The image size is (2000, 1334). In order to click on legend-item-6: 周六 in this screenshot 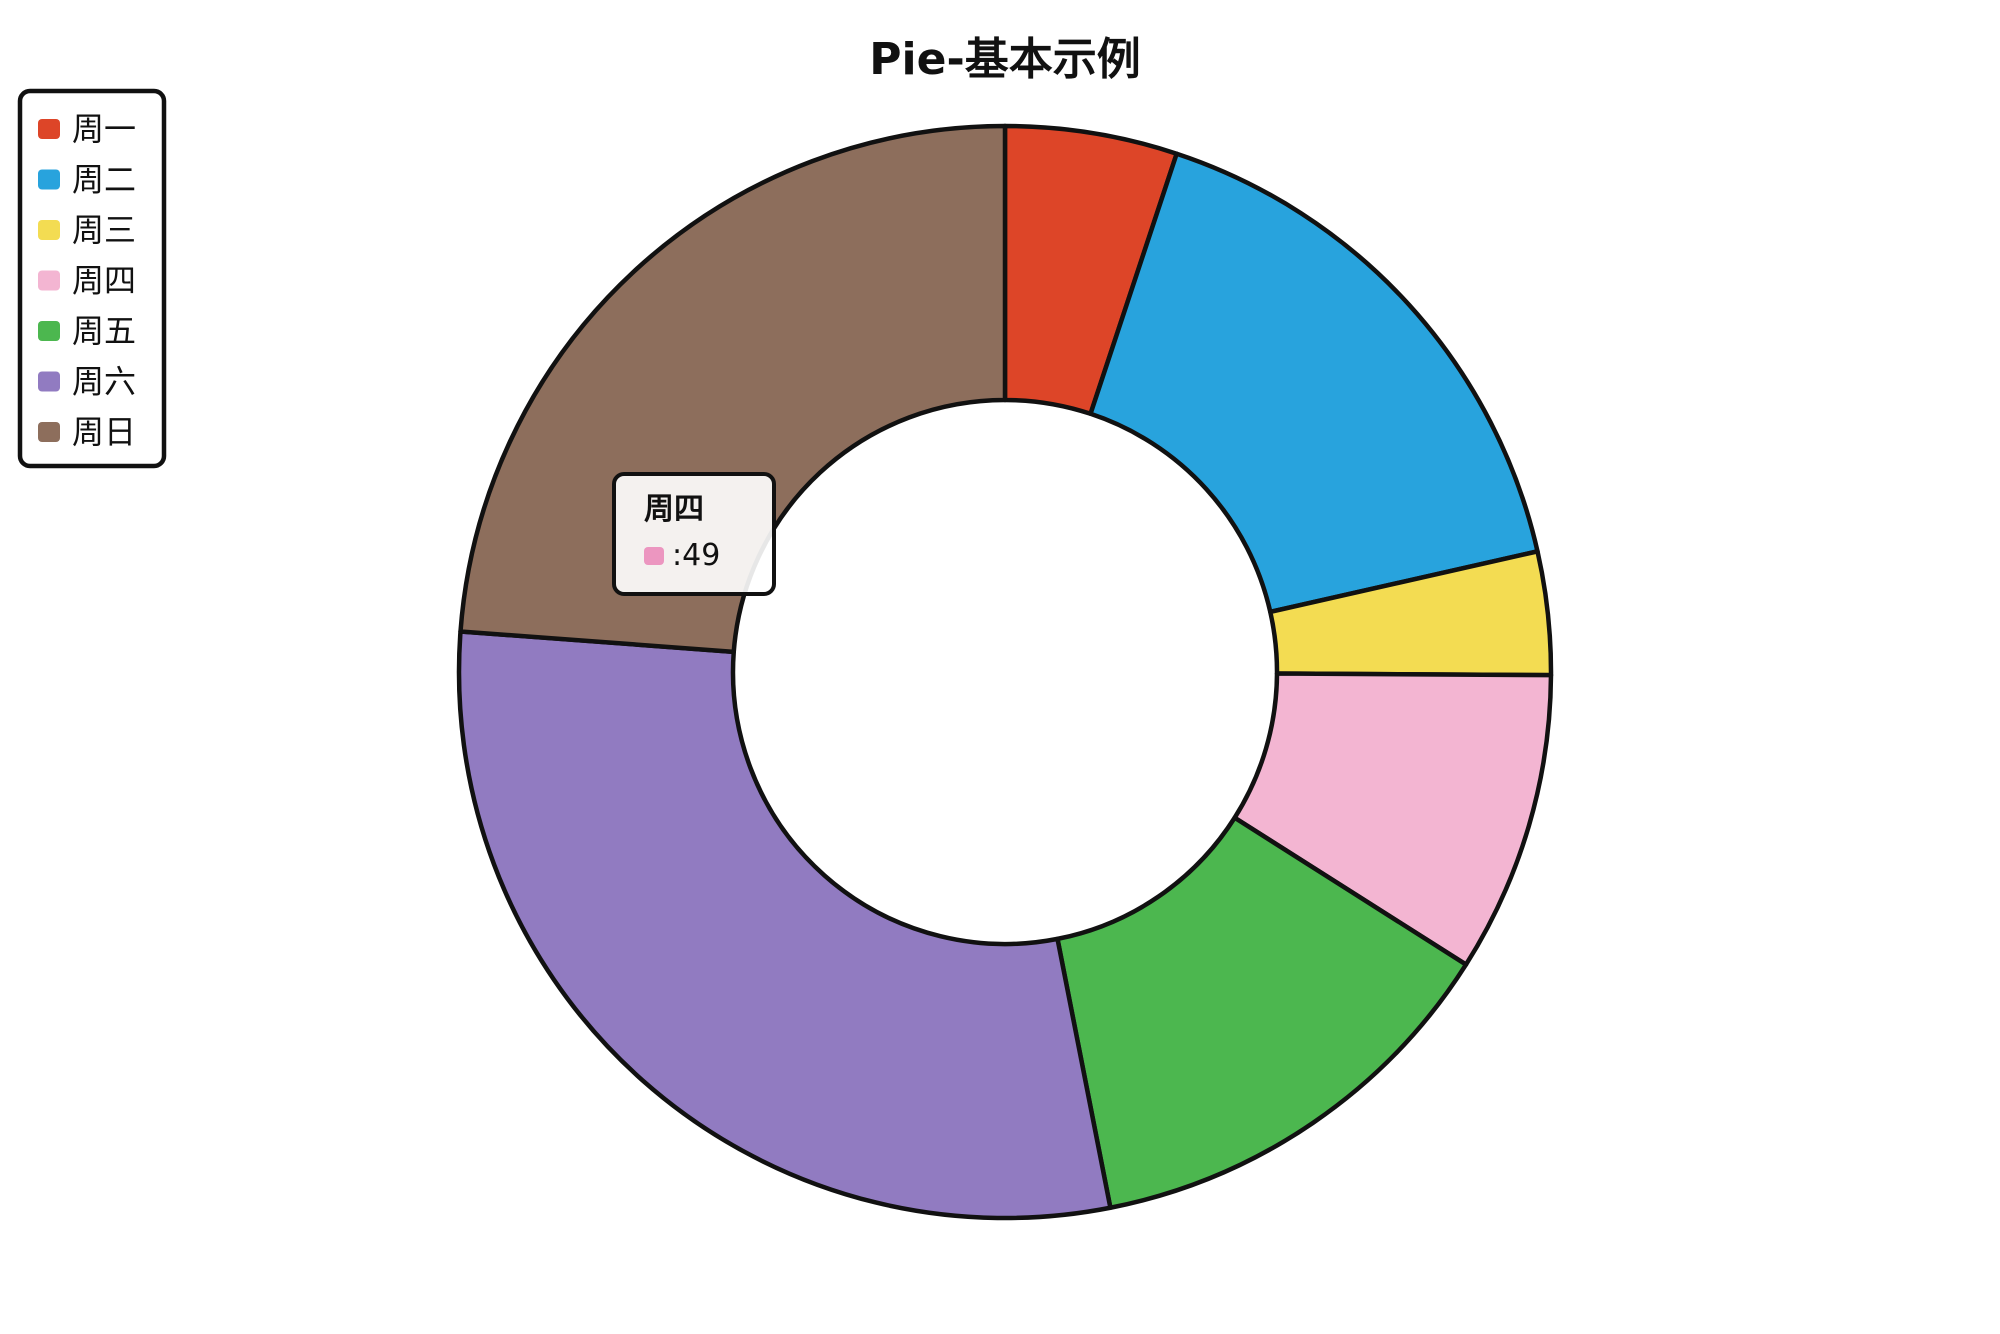, I will do `click(87, 382)`.